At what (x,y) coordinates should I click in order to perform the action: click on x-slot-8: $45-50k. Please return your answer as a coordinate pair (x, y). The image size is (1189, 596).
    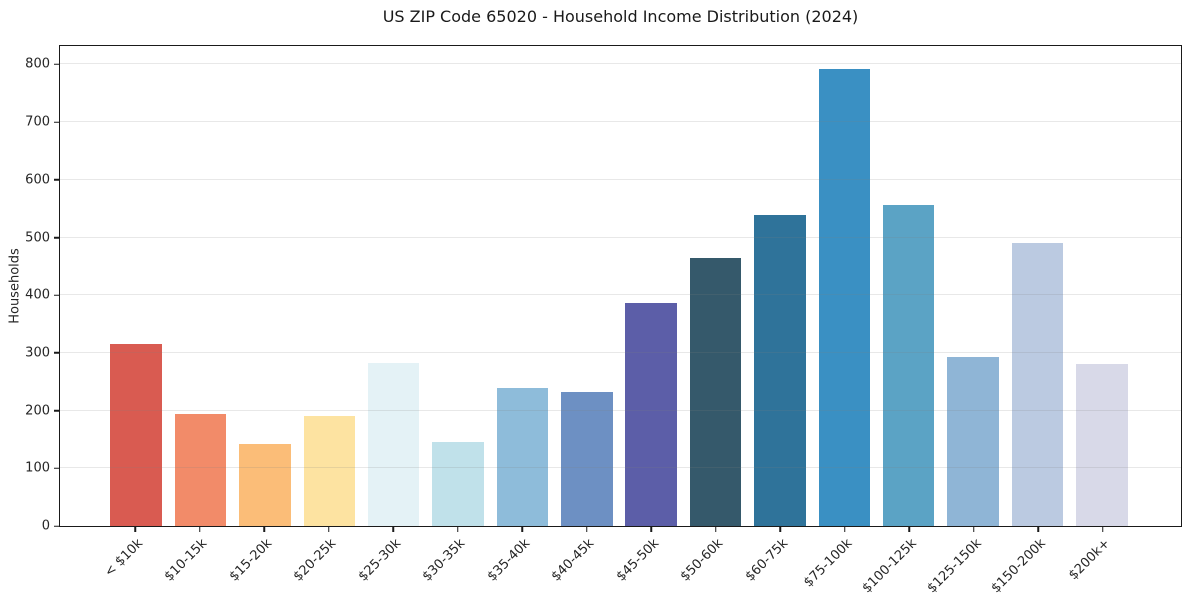
    Looking at the image, I should click on (648, 558).